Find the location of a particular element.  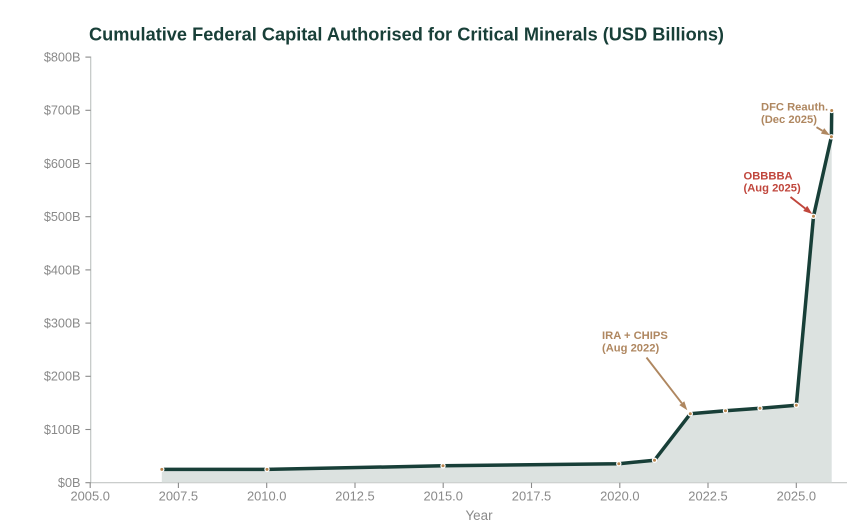

svg-text: 2022.5 is located at coordinates (707, 496).